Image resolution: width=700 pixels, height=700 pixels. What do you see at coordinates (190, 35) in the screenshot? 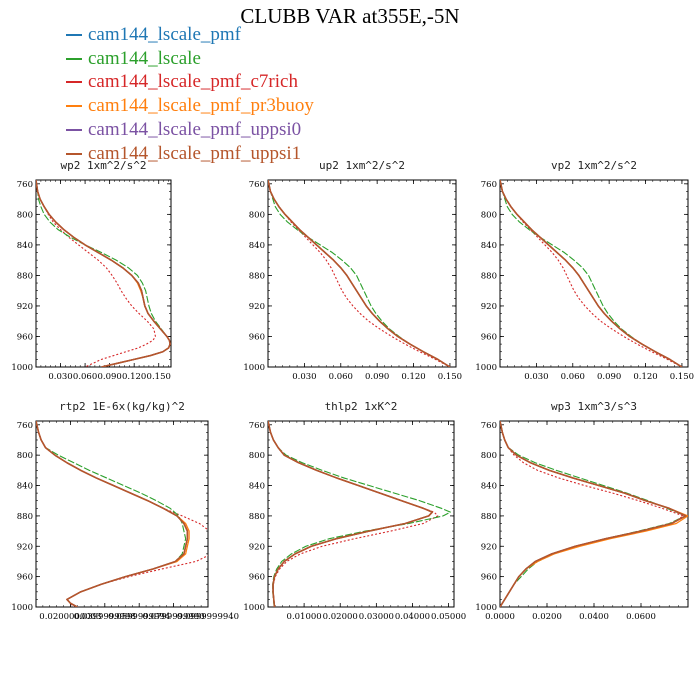
I see `legend-item: cam144_lscale_pmf` at bounding box center [190, 35].